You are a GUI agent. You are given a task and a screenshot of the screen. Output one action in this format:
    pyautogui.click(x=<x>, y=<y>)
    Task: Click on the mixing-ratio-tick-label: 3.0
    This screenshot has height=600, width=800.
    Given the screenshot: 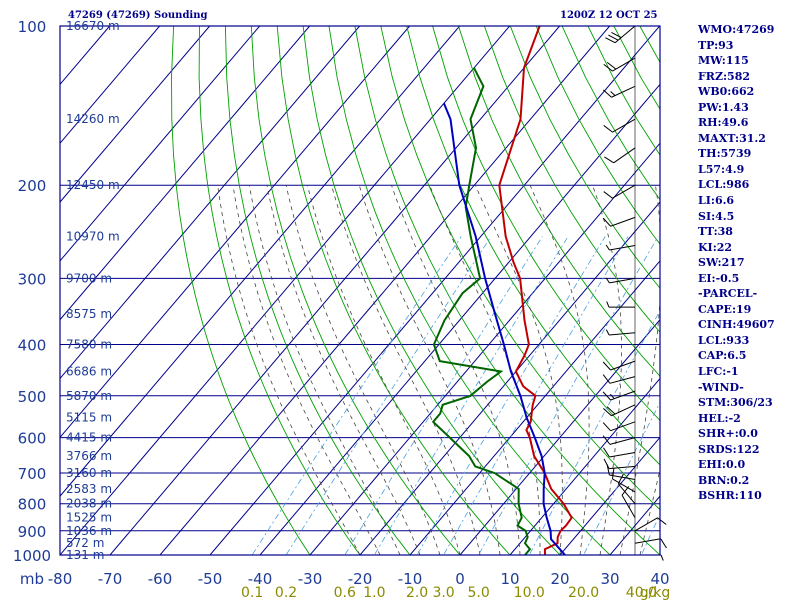 What is the action you would take?
    pyautogui.click(x=443, y=592)
    